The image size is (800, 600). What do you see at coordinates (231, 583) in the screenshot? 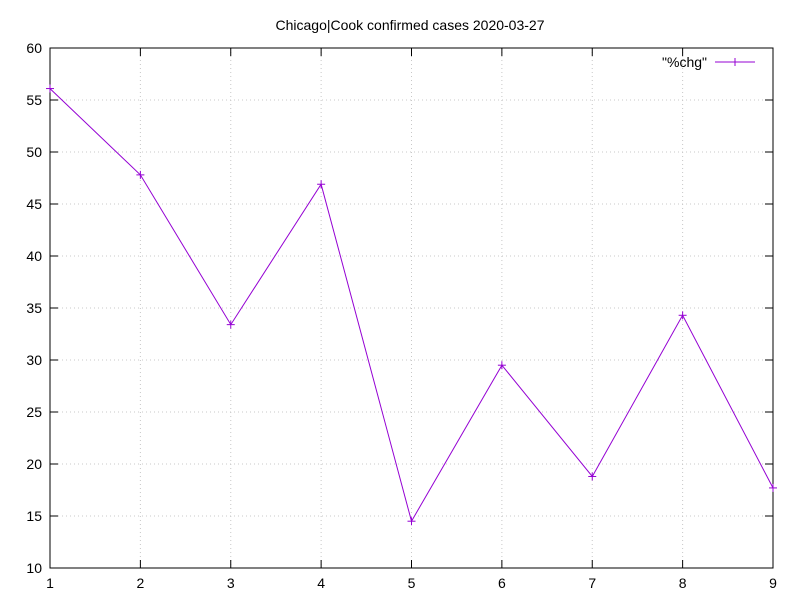
I see `x-tick-label: 3` at bounding box center [231, 583].